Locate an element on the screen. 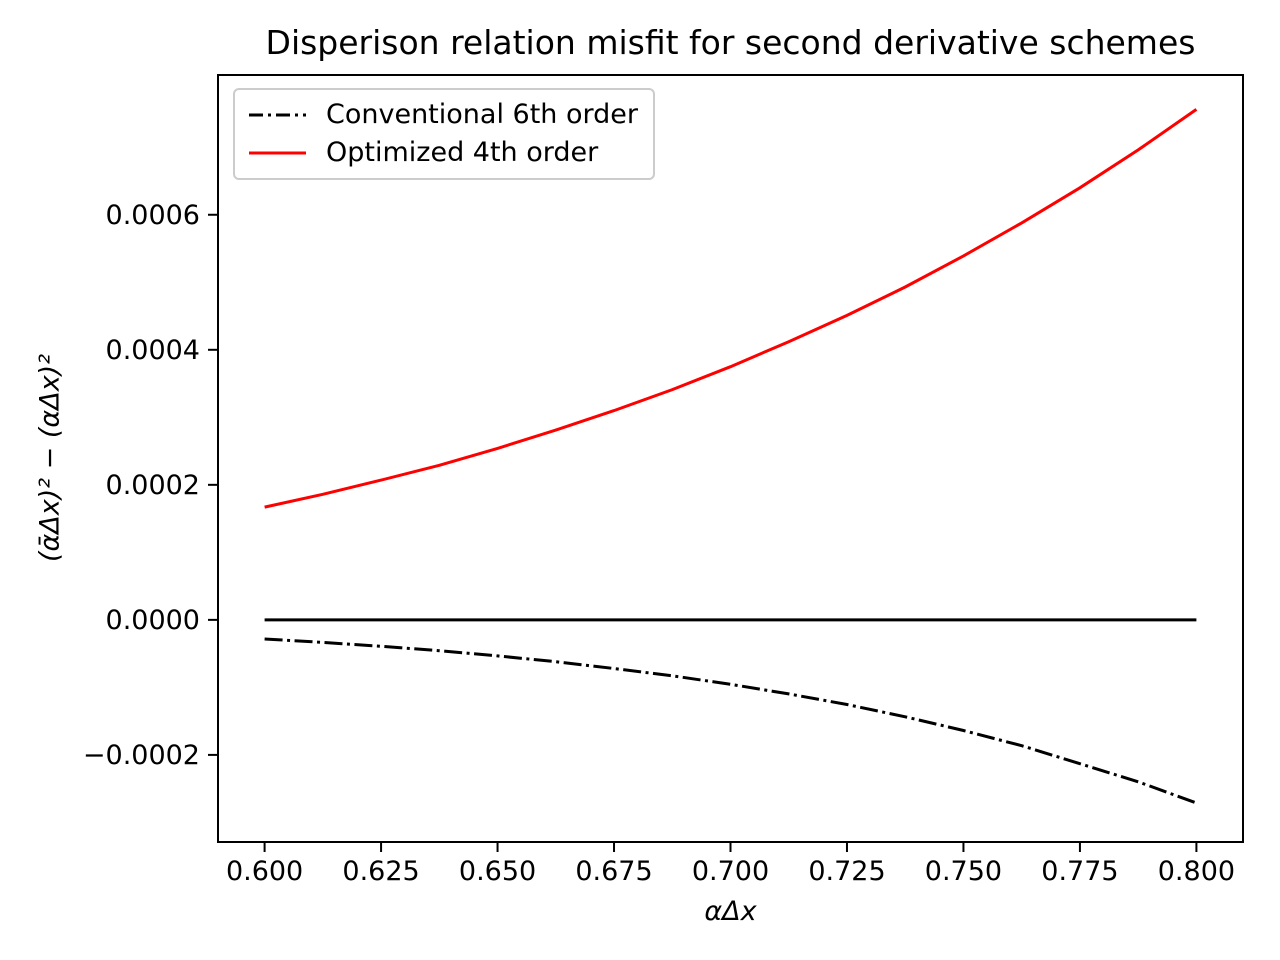  legend-entry-conventional: Conventional 6th order is located at coordinates (444, 115).